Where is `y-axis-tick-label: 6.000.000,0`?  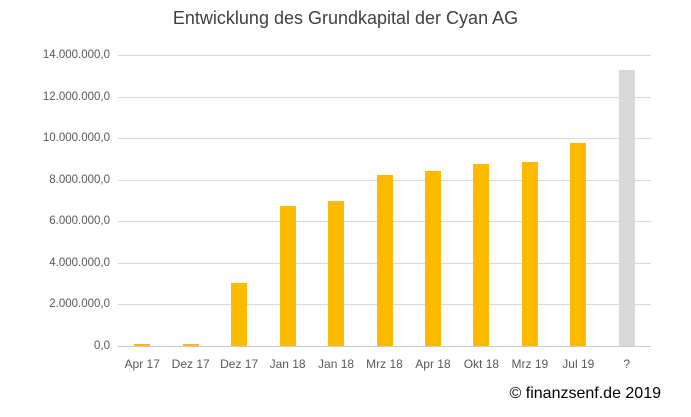
y-axis-tick-label: 6.000.000,0 is located at coordinates (79, 221).